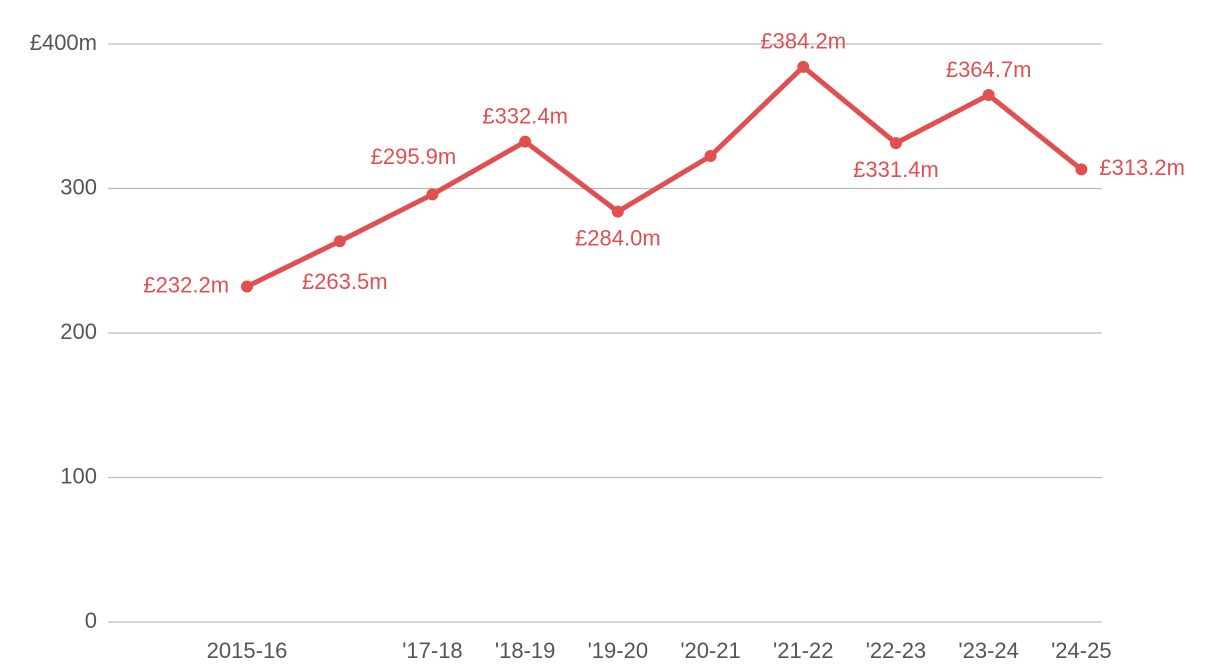 Image resolution: width=1220 pixels, height=672 pixels. What do you see at coordinates (78, 331) in the screenshot?
I see `y-tick-label: 200` at bounding box center [78, 331].